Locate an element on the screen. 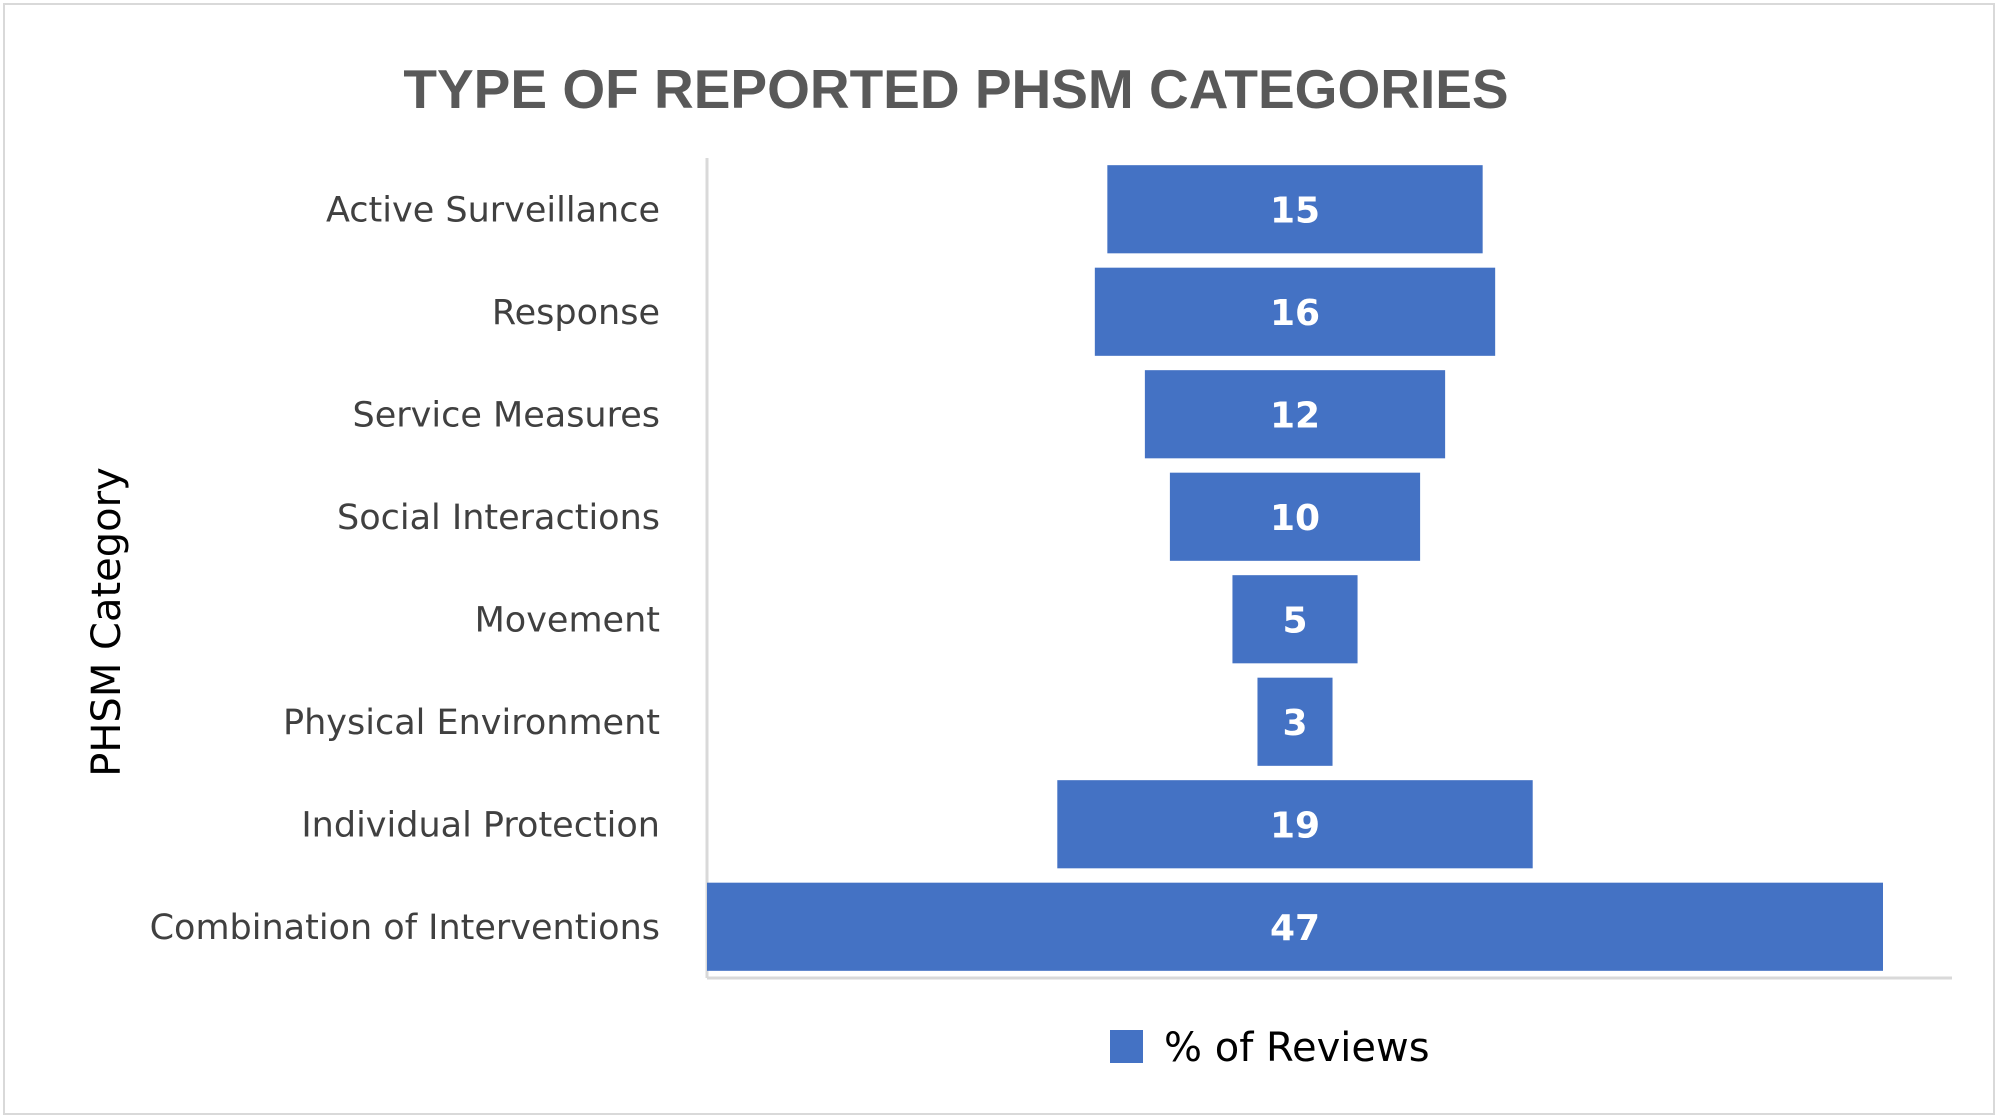  data-label: 5 is located at coordinates (1294, 620).